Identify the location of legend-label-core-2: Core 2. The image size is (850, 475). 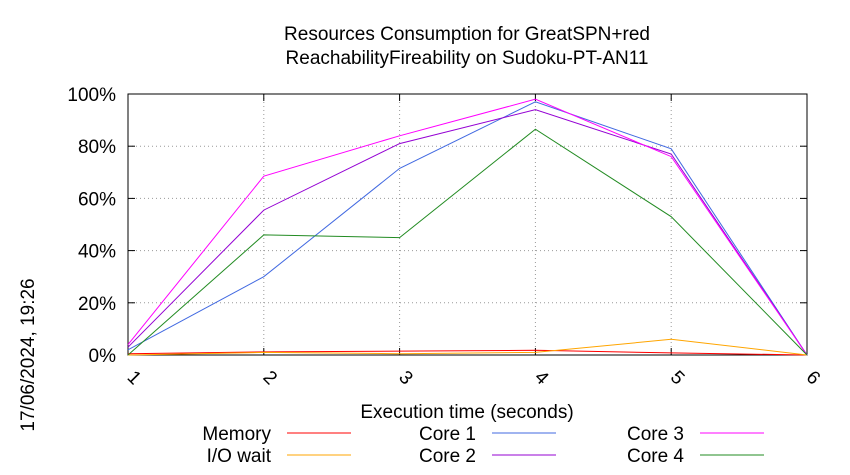
(447, 456).